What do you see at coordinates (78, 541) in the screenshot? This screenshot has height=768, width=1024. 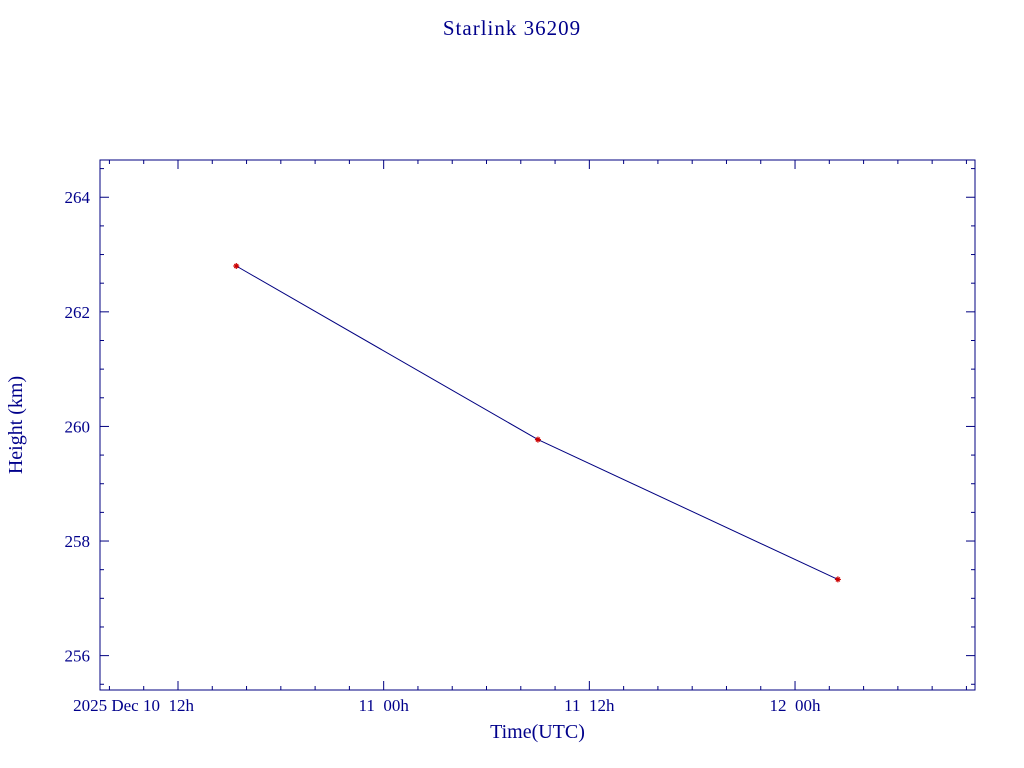 I see `y-tick-label: 258` at bounding box center [78, 541].